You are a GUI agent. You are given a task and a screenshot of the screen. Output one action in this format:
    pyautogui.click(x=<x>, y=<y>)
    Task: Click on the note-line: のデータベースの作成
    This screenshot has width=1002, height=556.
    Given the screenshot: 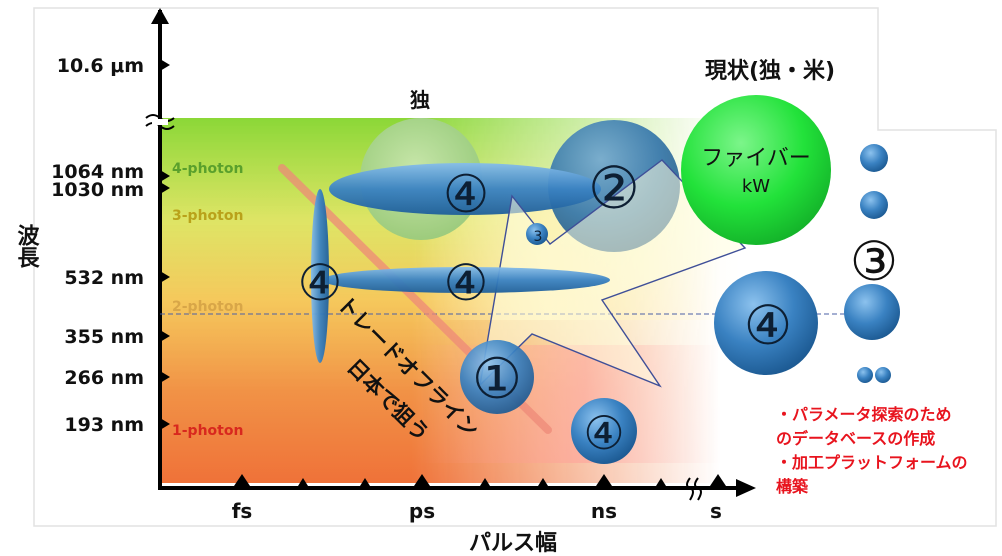 What is the action you would take?
    pyautogui.click(x=855, y=438)
    